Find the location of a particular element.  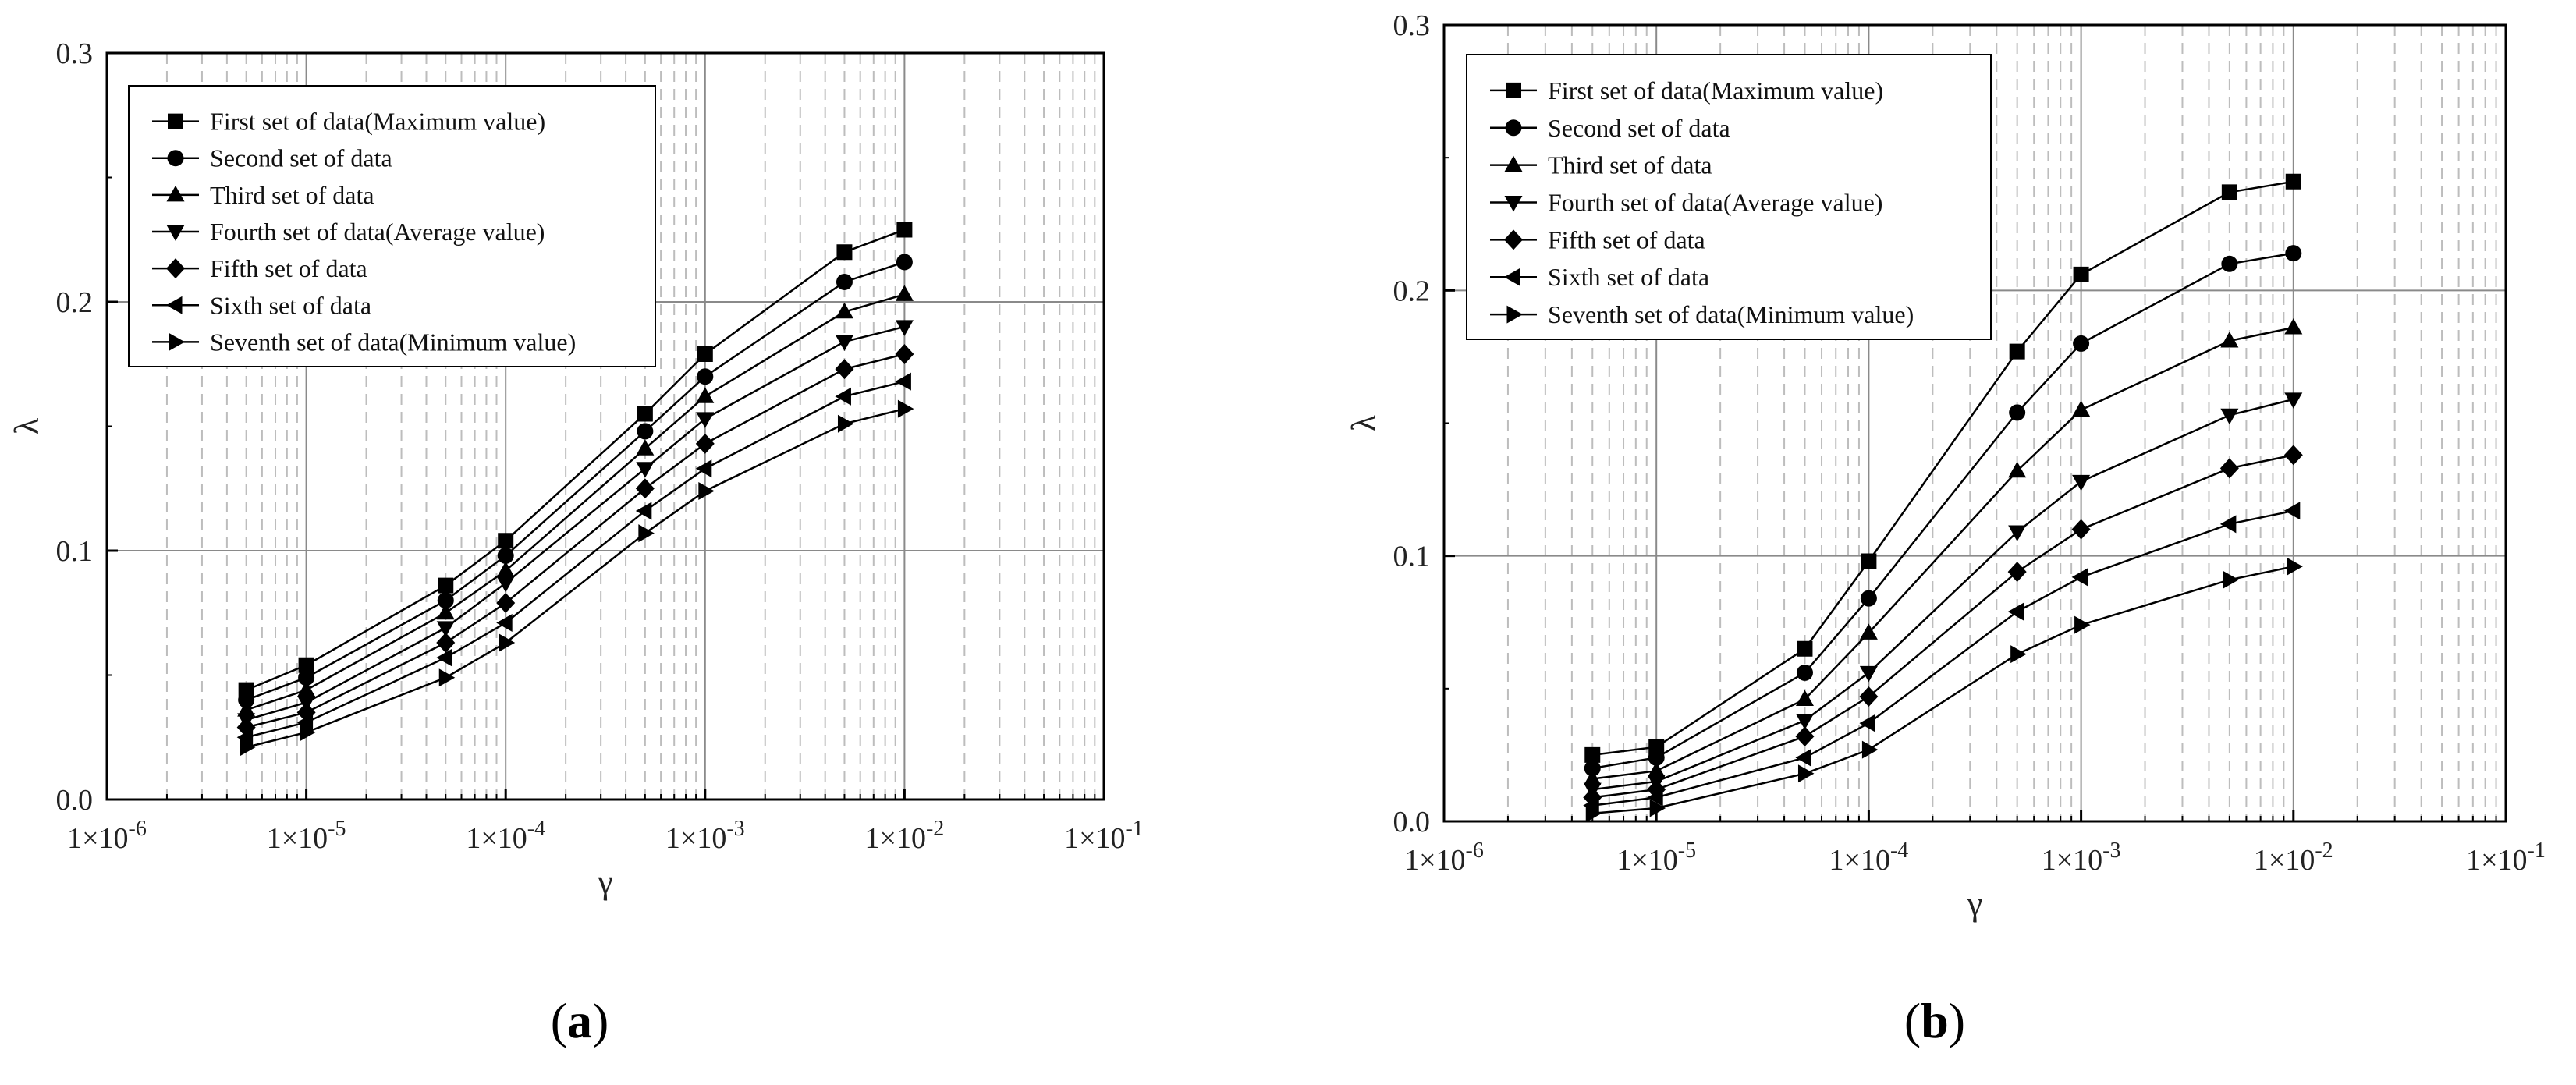

x-axis: 1×10⁻⁶ 1×10-5 1×10-4 1×10⁻³ 1×10-2 1×10-1 is located at coordinates (1975, 843).